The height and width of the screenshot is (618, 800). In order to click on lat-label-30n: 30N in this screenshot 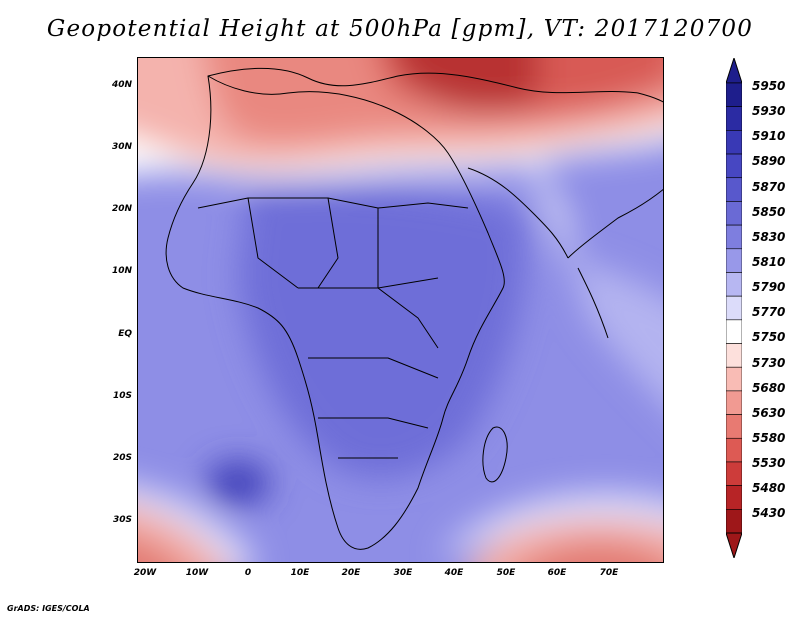, I will do `click(121, 147)`.